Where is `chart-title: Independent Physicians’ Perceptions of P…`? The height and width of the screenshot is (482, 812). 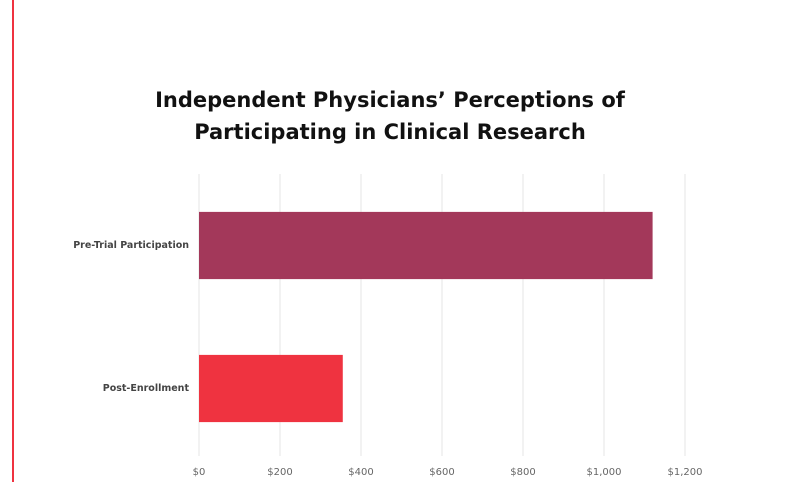 chart-title: Independent Physicians’ Perceptions of P… is located at coordinates (390, 116).